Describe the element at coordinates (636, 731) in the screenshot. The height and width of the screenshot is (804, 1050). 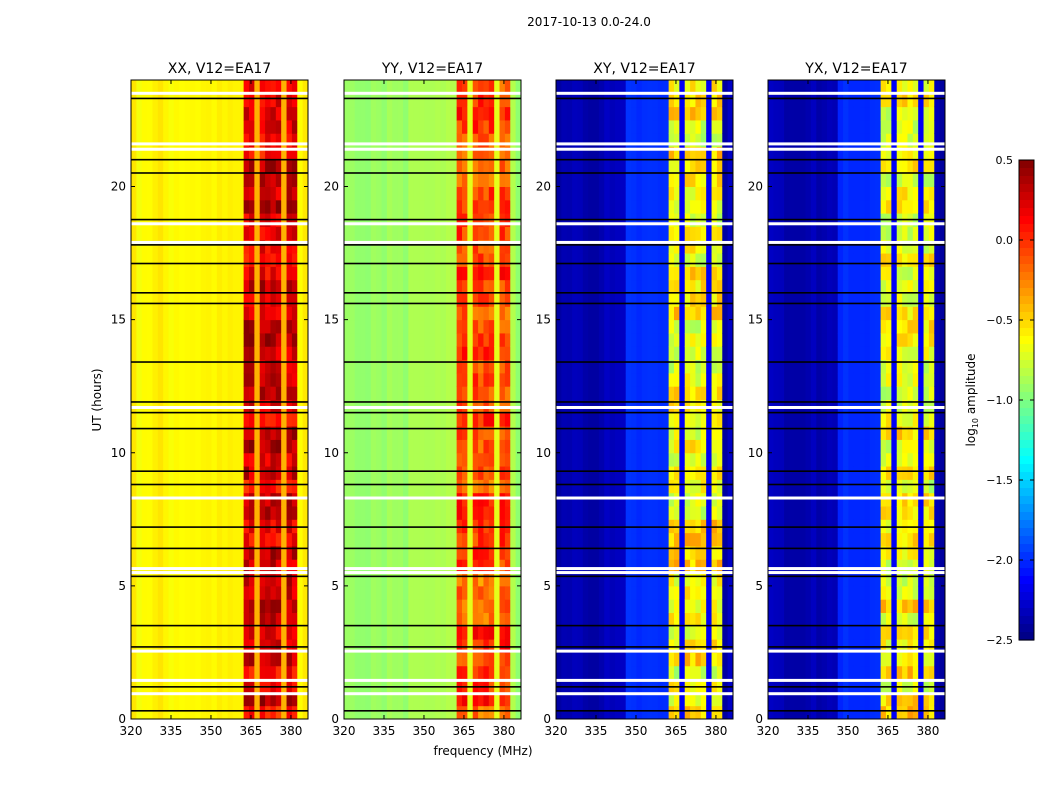
I see `x-tick-label: 350` at that location.